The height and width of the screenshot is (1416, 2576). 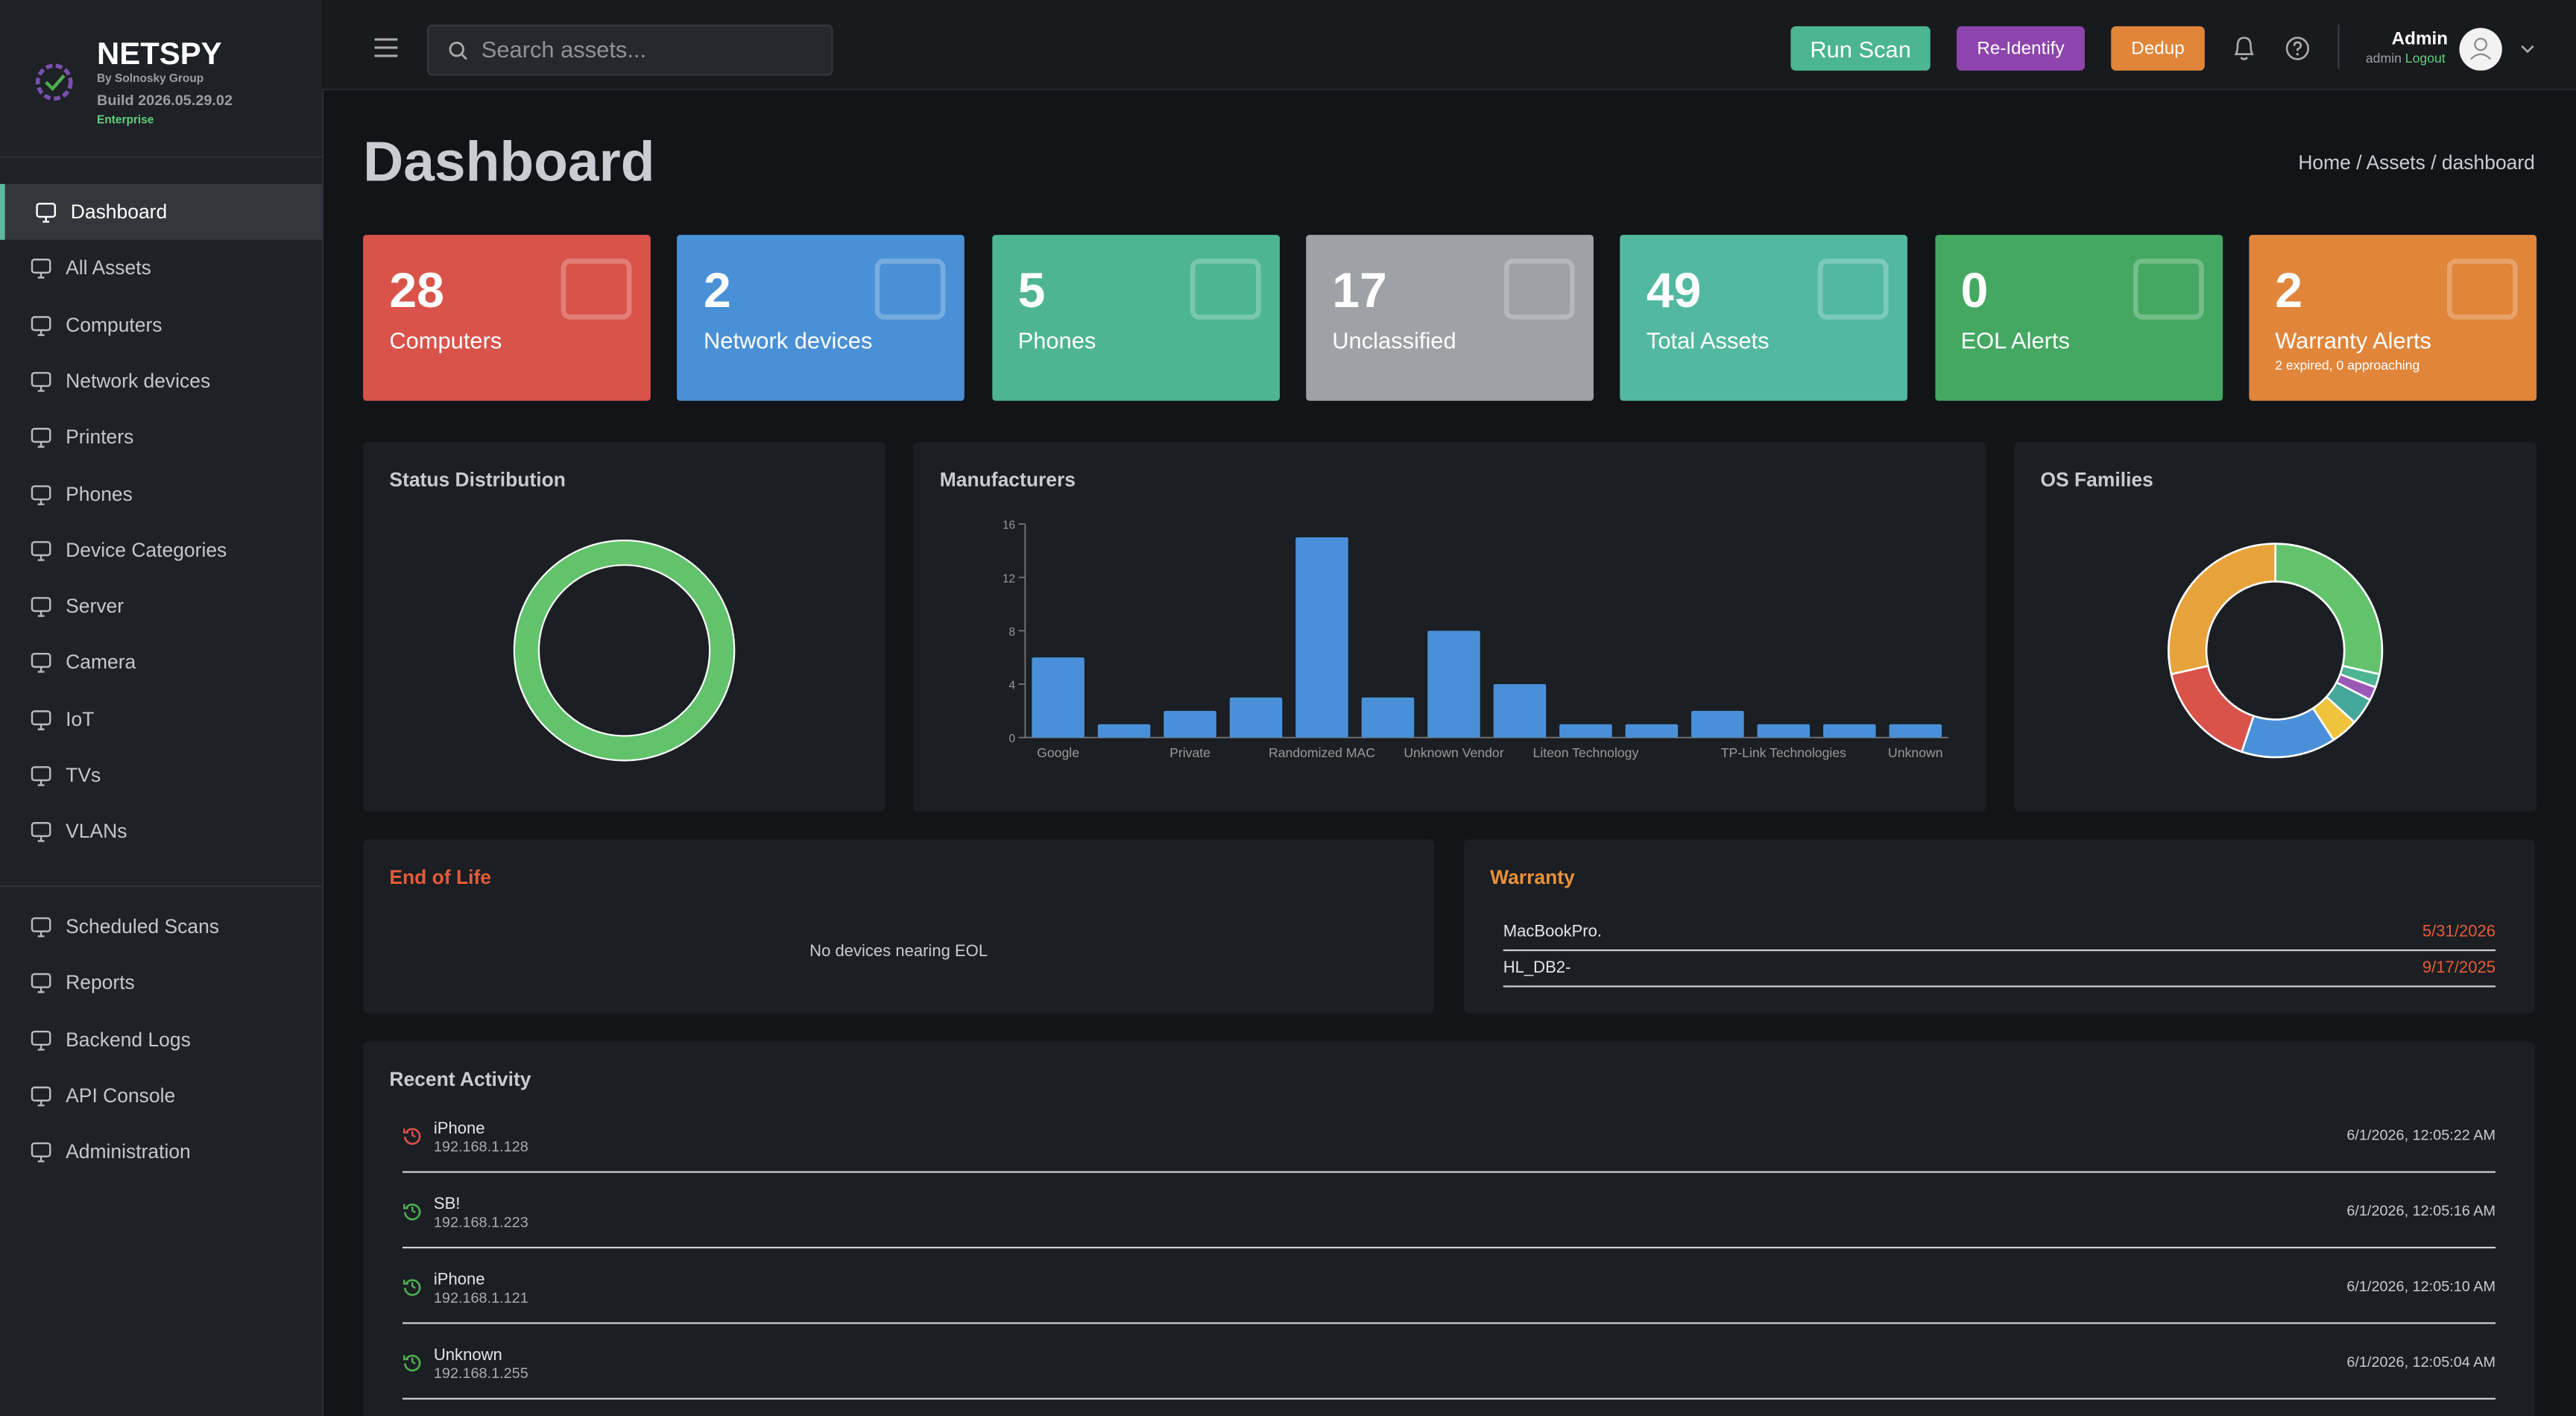 I want to click on chart, so click(x=624, y=651).